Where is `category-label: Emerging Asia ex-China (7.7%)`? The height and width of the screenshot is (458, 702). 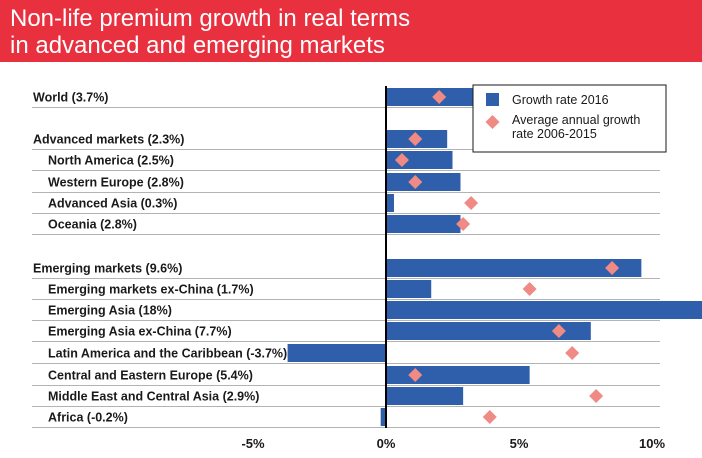 category-label: Emerging Asia ex-China (7.7%) is located at coordinates (140, 332).